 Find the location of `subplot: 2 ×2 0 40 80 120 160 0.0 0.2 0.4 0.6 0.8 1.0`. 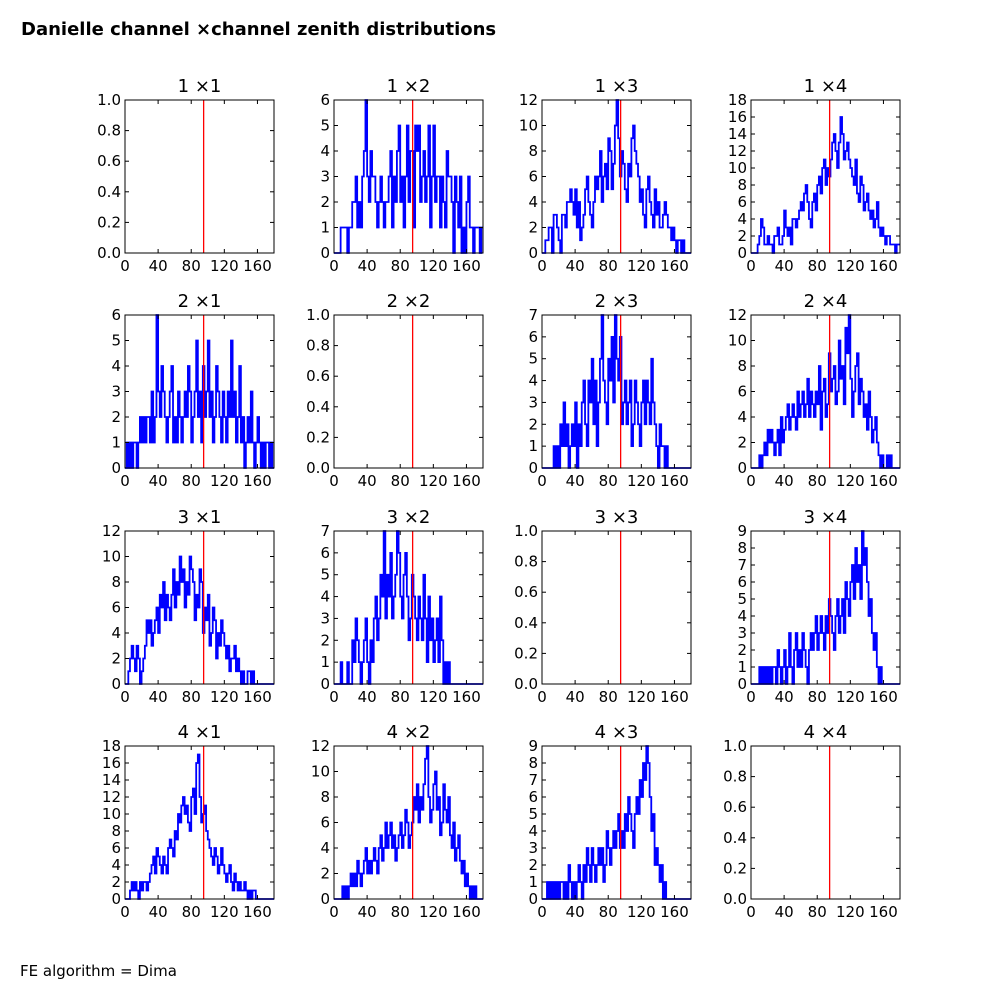

subplot: 2 ×2 0 40 80 120 160 0.0 0.2 0.4 0.6 0.8 1.0 is located at coordinates (395, 390).